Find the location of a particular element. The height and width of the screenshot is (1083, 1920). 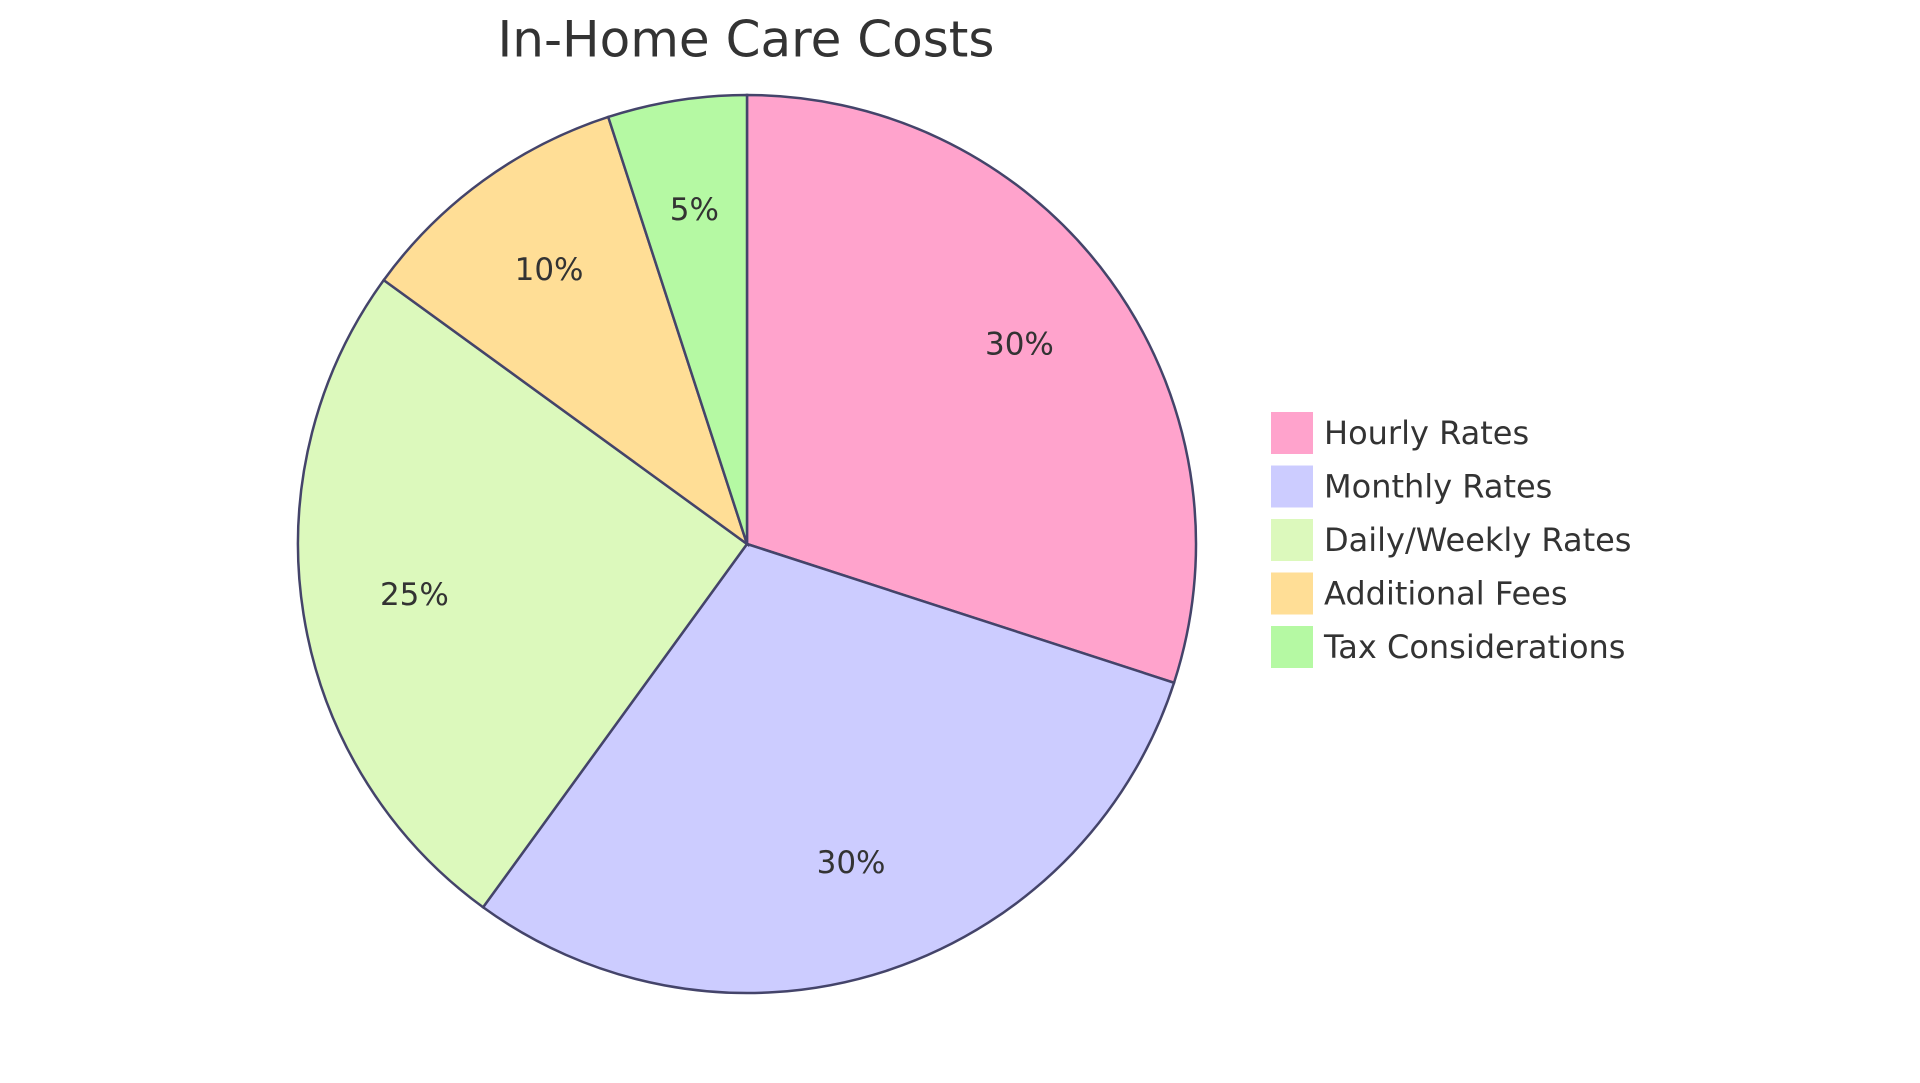

legend-label: Daily/Weekly Rates is located at coordinates (1477, 540).